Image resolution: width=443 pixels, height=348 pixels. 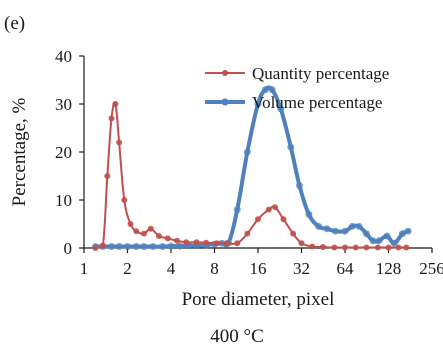 What do you see at coordinates (301, 268) in the screenshot?
I see `x-tick-label: 32` at bounding box center [301, 268].